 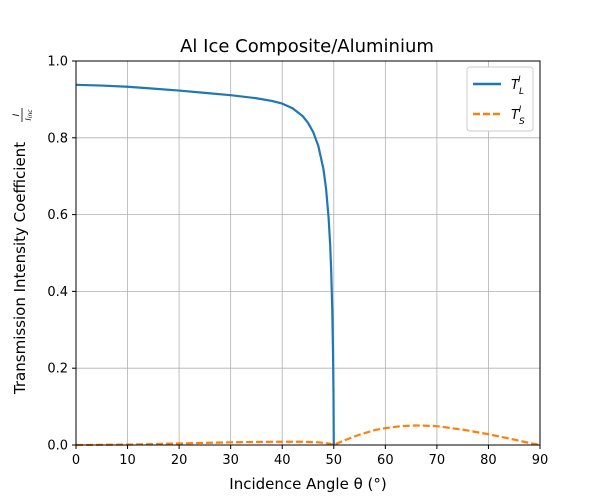 I want to click on x-tick-label: 90, so click(x=540, y=460).